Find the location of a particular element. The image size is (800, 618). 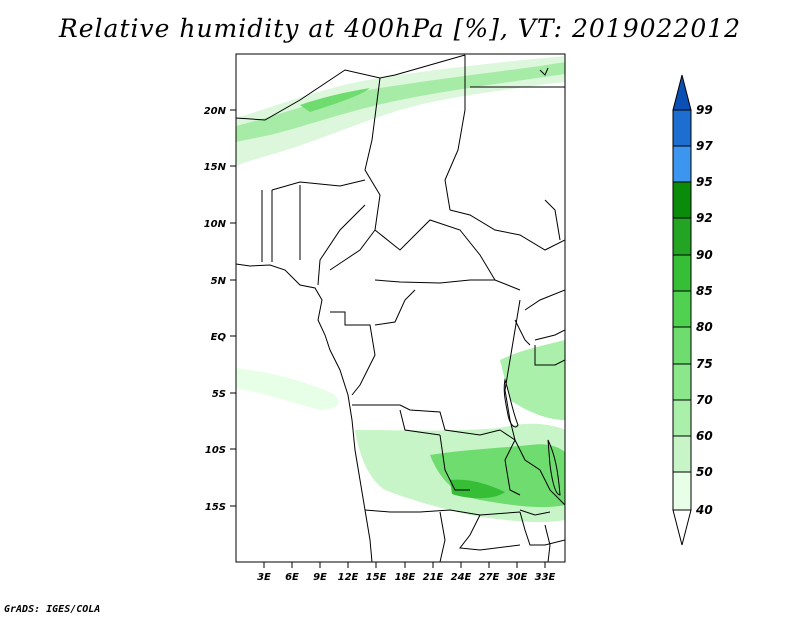

colorbar-top-arrow is located at coordinates (682, 92).